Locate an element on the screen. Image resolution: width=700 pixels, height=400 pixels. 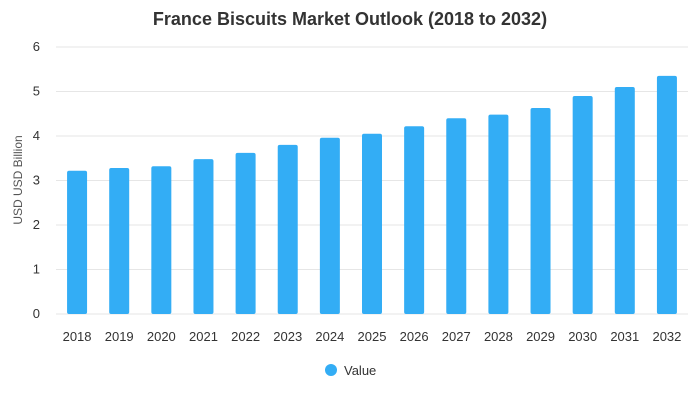
bar-2021 is located at coordinates (203, 236).